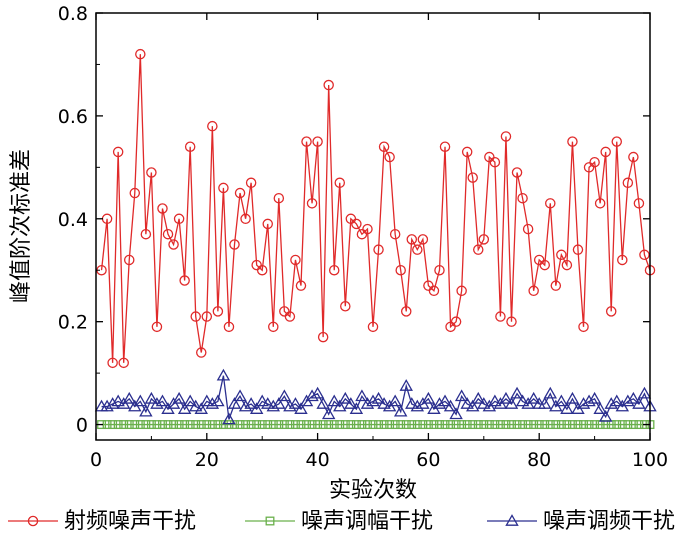 The width and height of the screenshot is (700, 547). I want to click on x-tick-label: 80, so click(539, 460).